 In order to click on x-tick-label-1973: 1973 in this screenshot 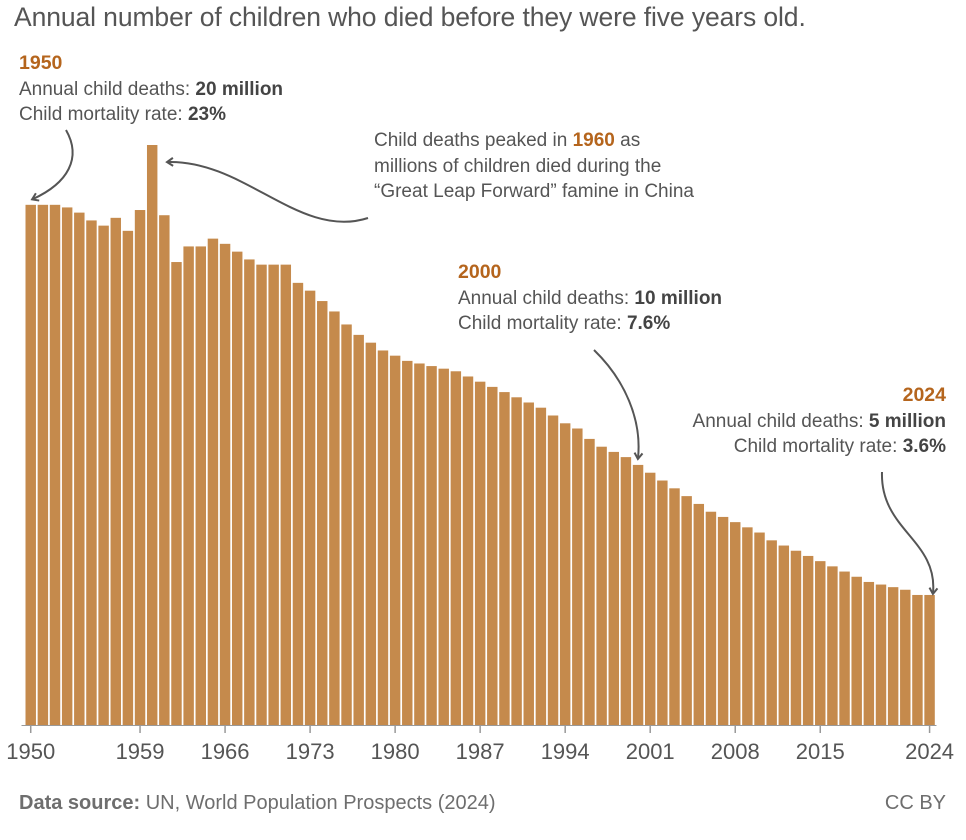, I will do `click(310, 751)`.